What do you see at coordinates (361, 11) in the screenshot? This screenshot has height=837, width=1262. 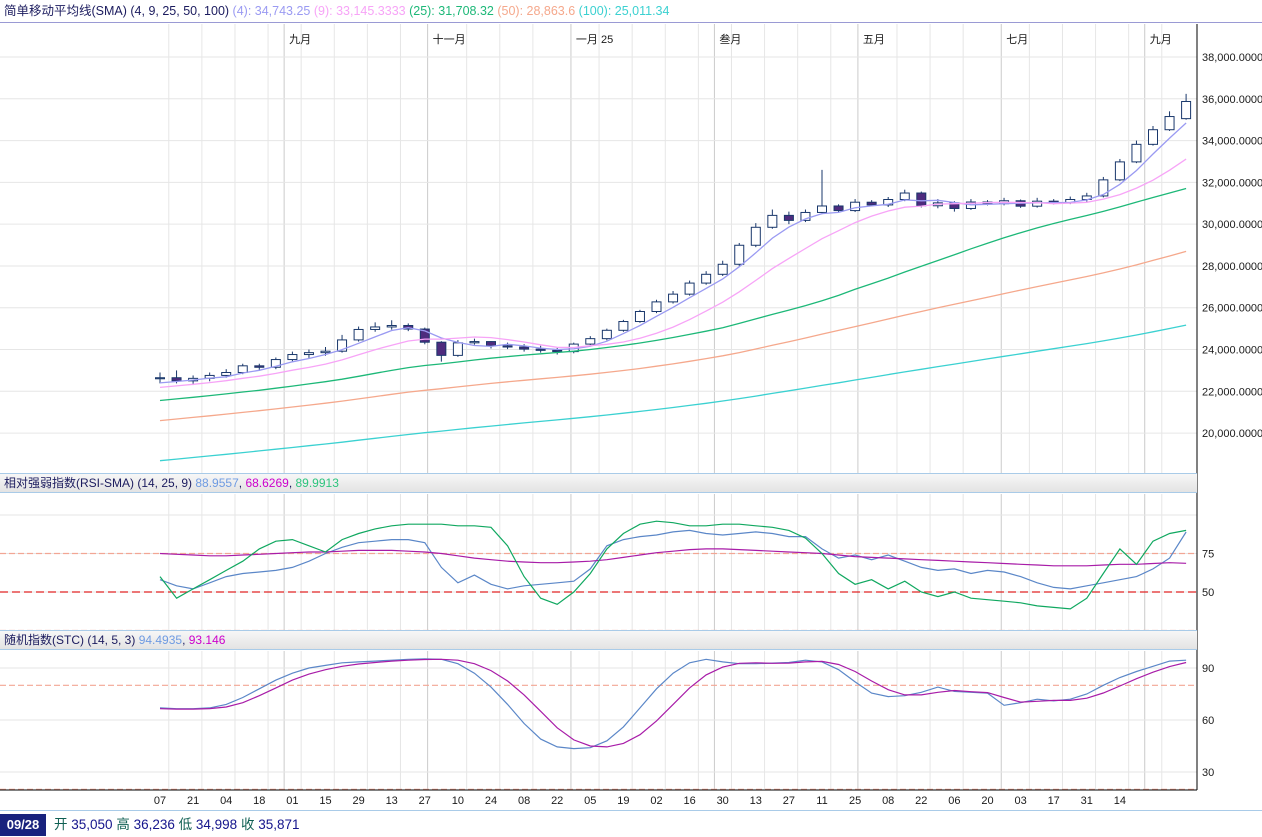 I see `text-run: (9): 33,145.3333` at bounding box center [361, 11].